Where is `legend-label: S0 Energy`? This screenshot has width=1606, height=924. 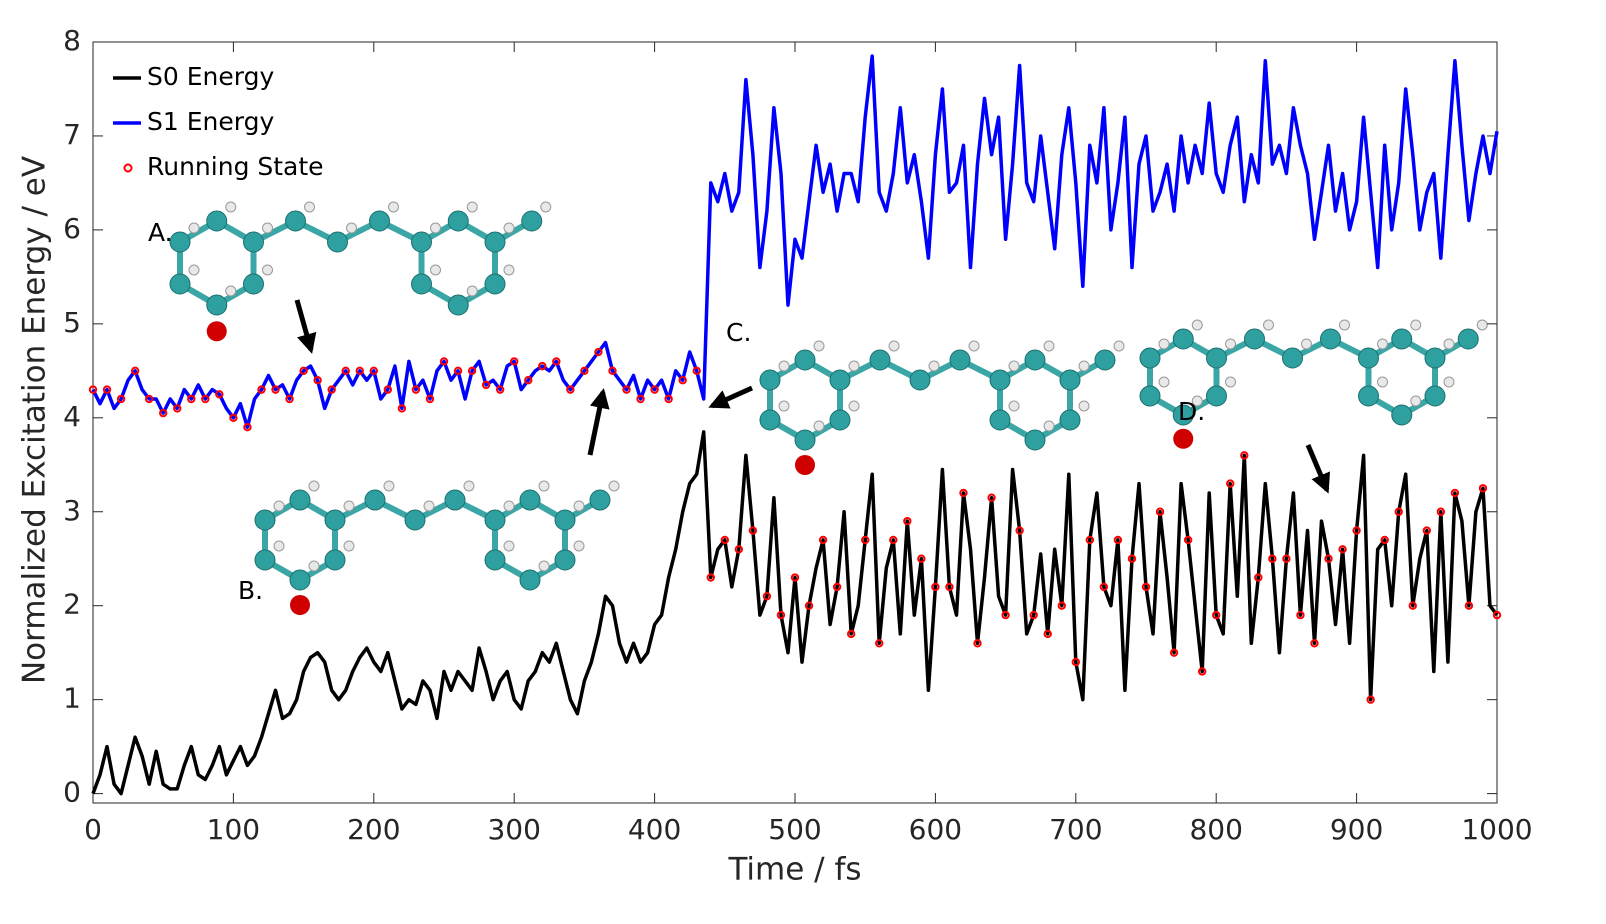
legend-label: S0 Energy is located at coordinates (210, 76).